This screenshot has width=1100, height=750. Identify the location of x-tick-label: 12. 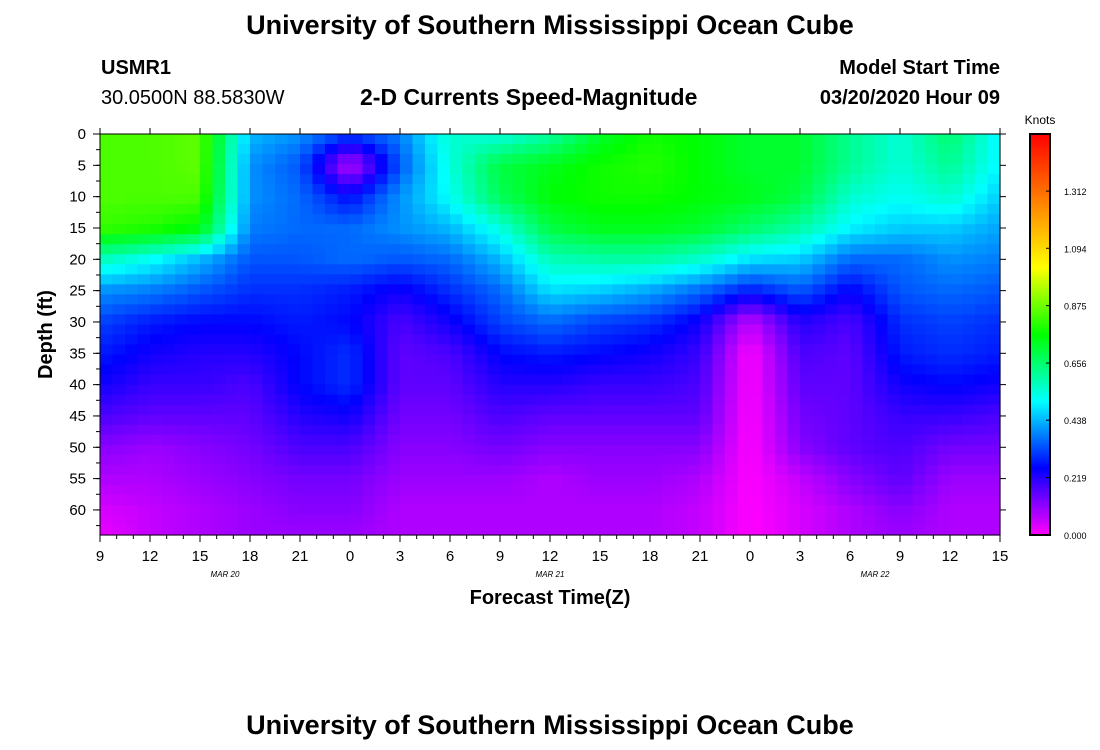
(950, 556).